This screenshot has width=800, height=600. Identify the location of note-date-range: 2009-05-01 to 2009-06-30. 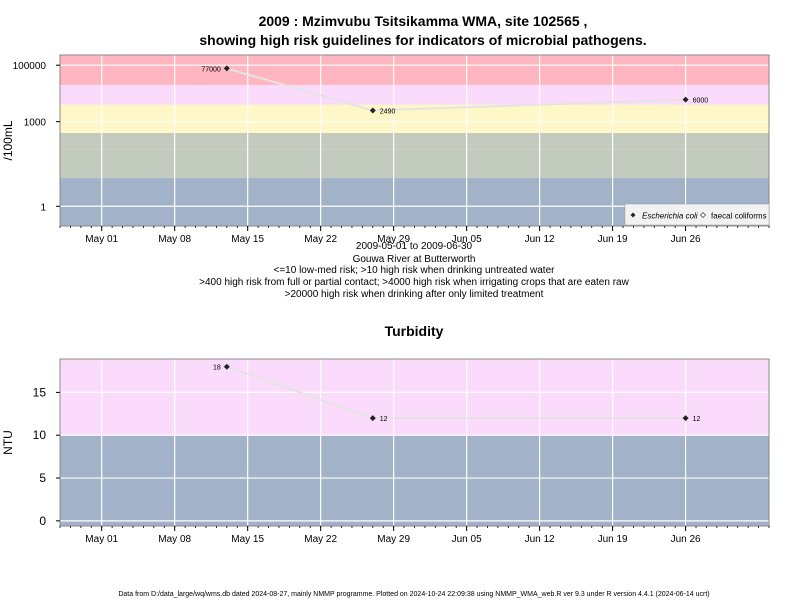
(414, 246).